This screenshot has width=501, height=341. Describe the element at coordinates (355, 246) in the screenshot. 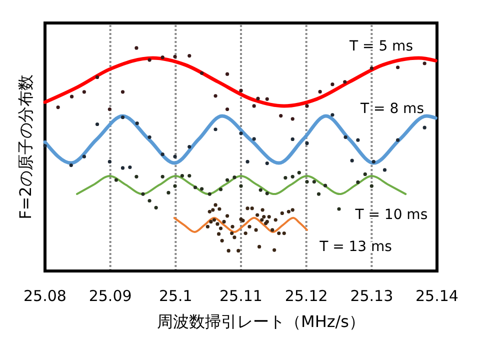

I see `series-label: T = 13 ms` at that location.